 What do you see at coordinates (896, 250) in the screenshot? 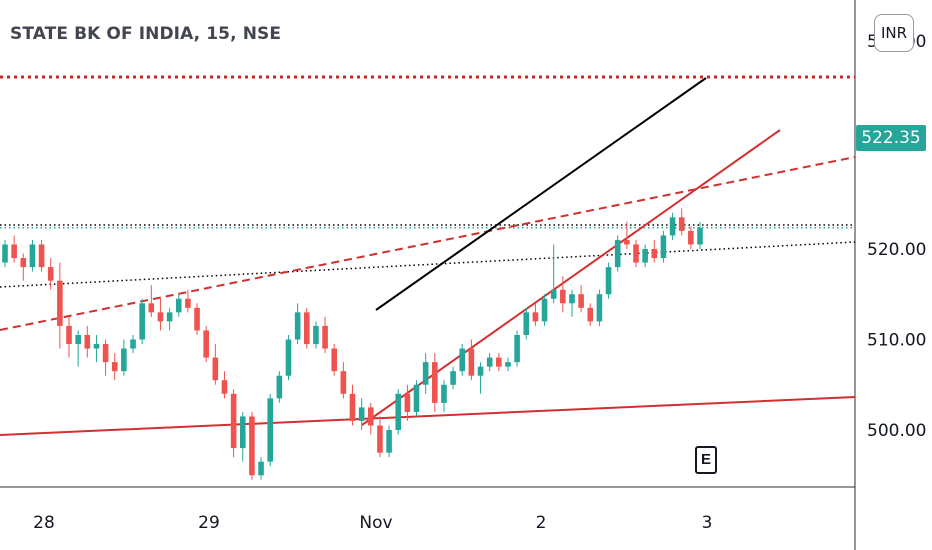
I see `y-tick-label: 520.00` at bounding box center [896, 250].